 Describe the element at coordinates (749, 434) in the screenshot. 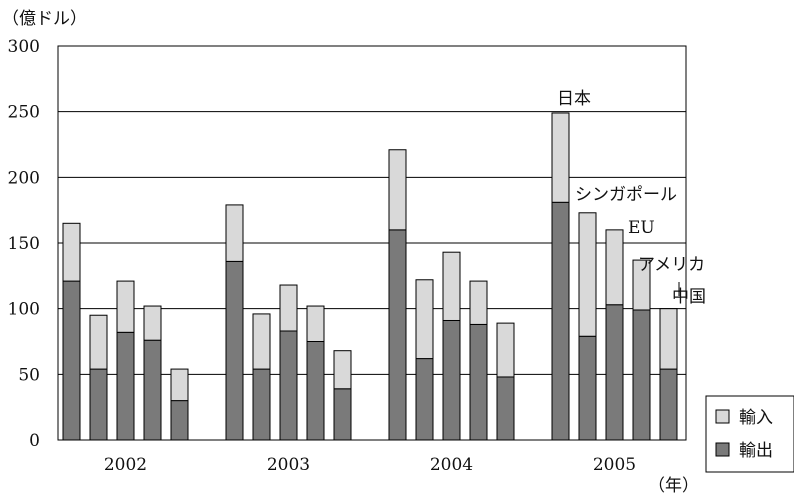

I see `legend-box` at that location.